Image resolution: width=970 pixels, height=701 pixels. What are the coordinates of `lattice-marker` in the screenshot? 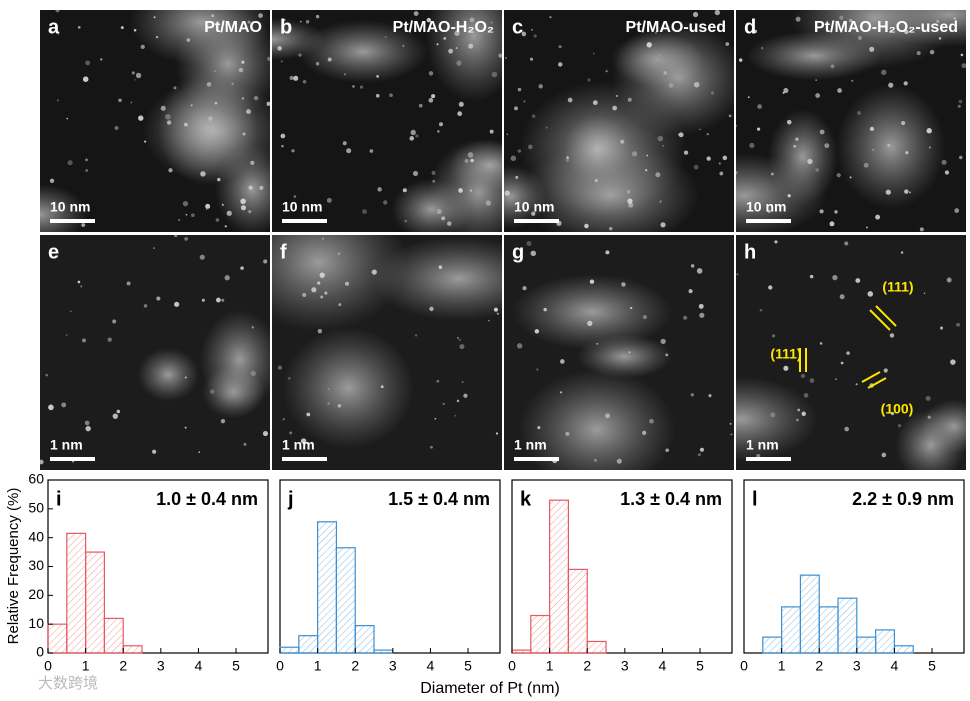 It's located at (880, 320).